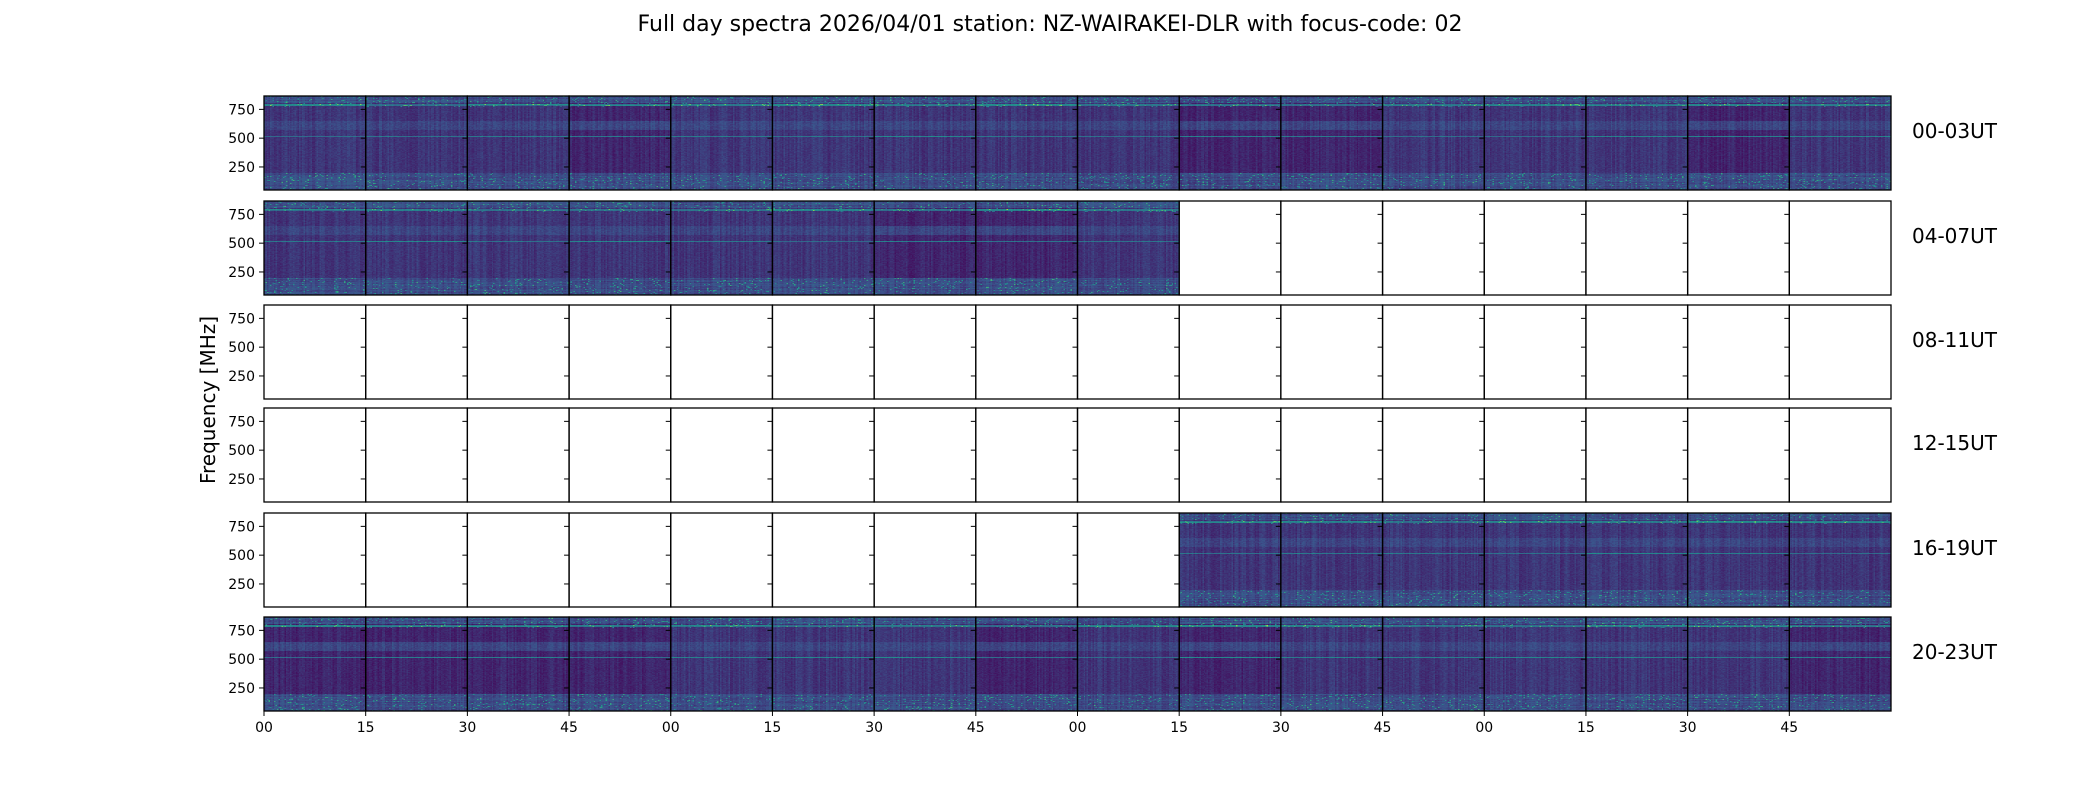  Describe the element at coordinates (1955, 131) in the screenshot. I see `row-label: 00-03UT` at that location.